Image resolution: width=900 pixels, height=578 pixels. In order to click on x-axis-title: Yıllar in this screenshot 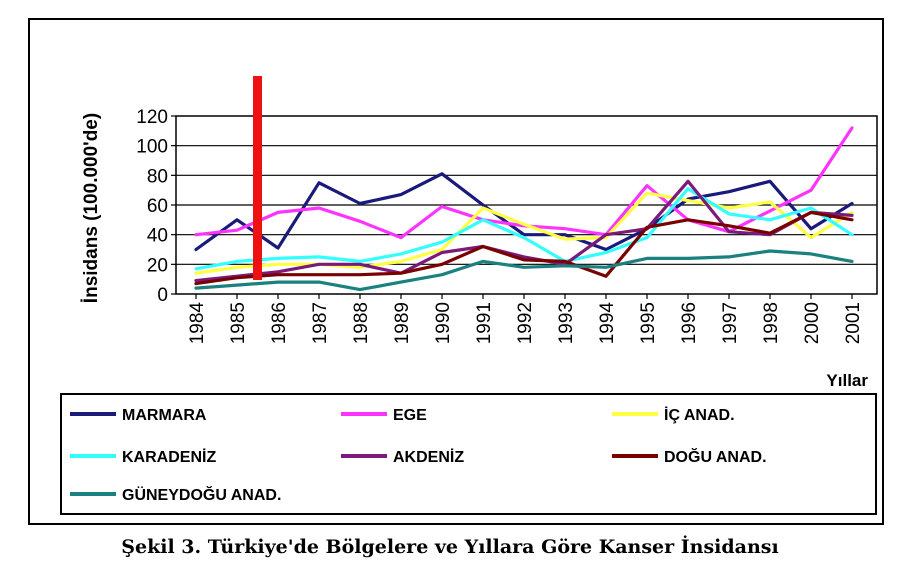, I will do `click(847, 380)`.